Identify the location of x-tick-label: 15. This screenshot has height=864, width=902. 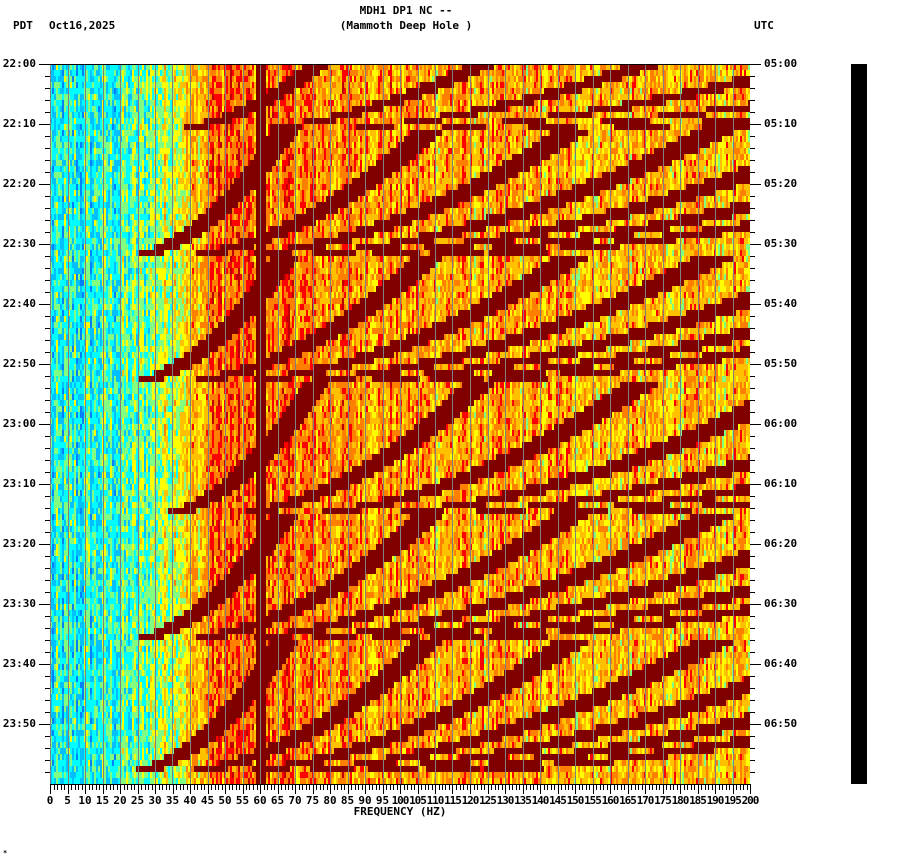
(102, 800).